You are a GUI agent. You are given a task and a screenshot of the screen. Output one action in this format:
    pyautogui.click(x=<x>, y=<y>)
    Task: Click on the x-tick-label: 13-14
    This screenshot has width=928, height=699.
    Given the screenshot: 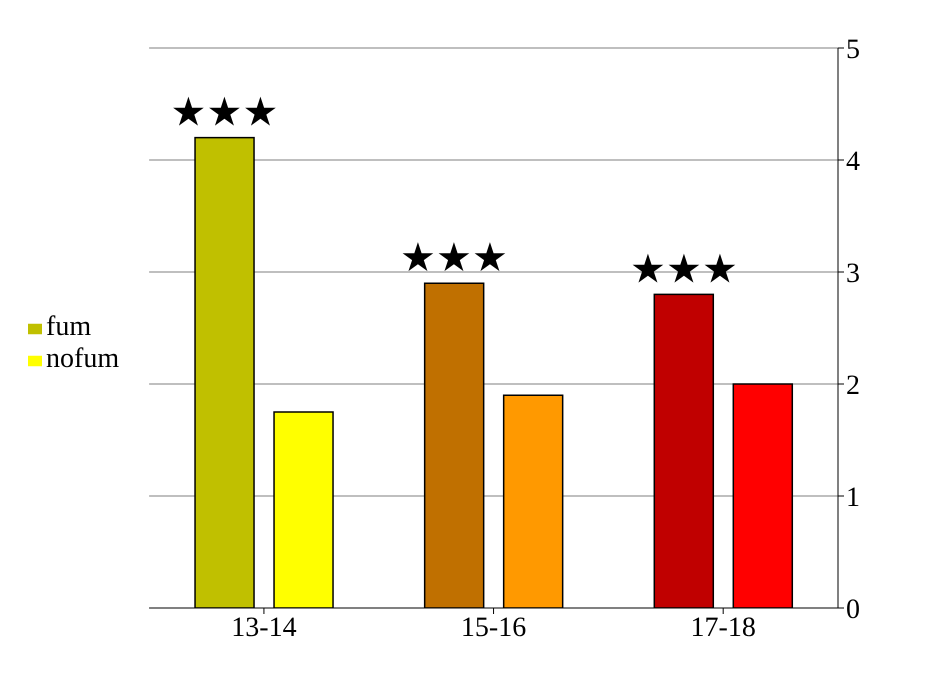 What is the action you would take?
    pyautogui.click(x=264, y=627)
    